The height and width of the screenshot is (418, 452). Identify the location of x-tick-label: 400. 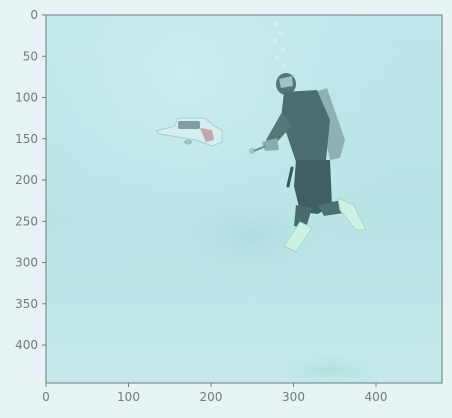
(376, 397).